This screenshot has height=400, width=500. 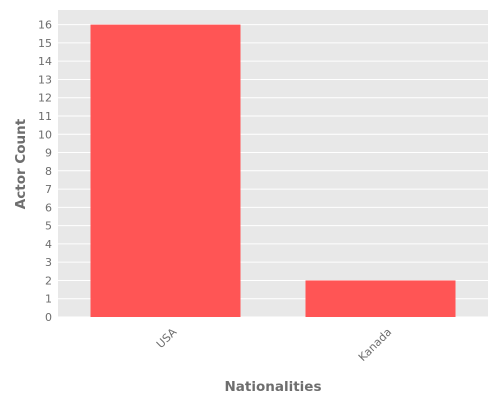 What do you see at coordinates (48, 244) in the screenshot?
I see `y-tick-label-4: 4` at bounding box center [48, 244].